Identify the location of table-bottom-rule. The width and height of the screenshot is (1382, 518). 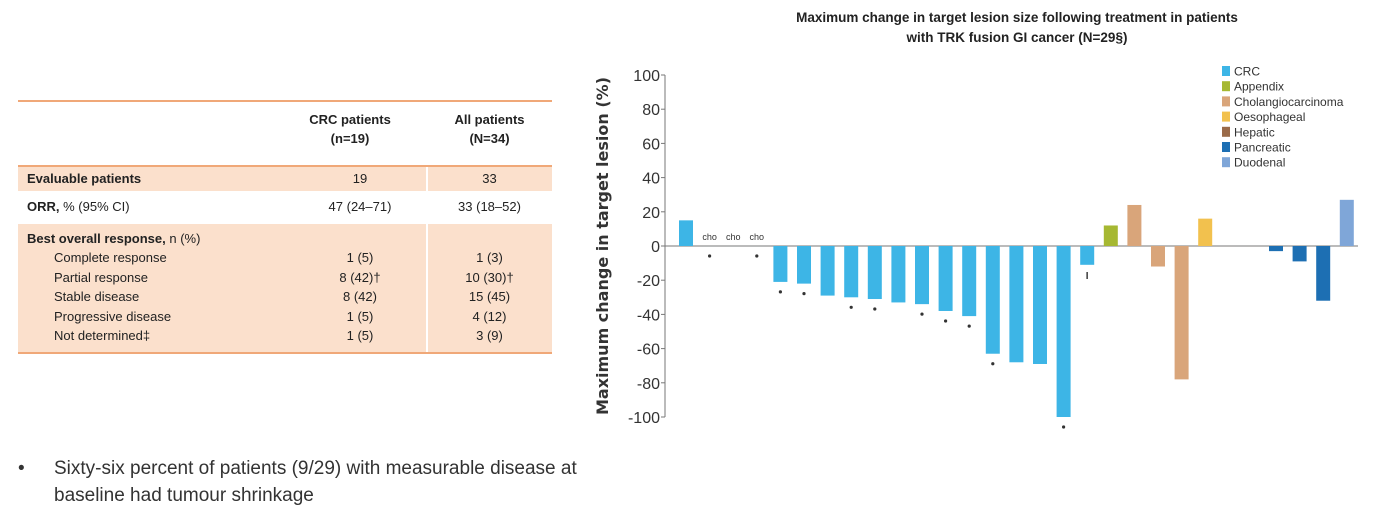
(285, 353).